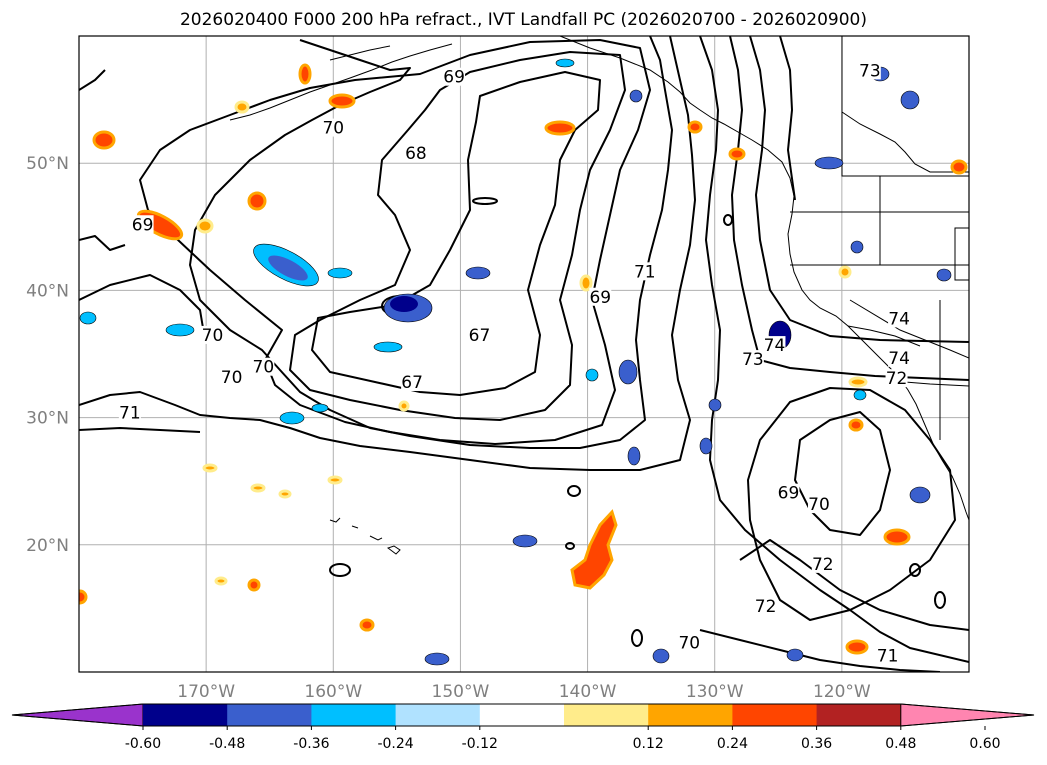 This screenshot has width=1047, height=765. Describe the element at coordinates (333, 692) in the screenshot. I see `lon-label: 160°W` at that location.